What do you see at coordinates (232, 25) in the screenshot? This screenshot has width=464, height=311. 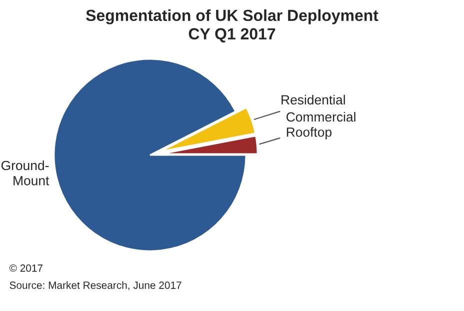 I see `chart-title: Segmentation of UK Solar Deployment CY Q1 2017` at bounding box center [232, 25].